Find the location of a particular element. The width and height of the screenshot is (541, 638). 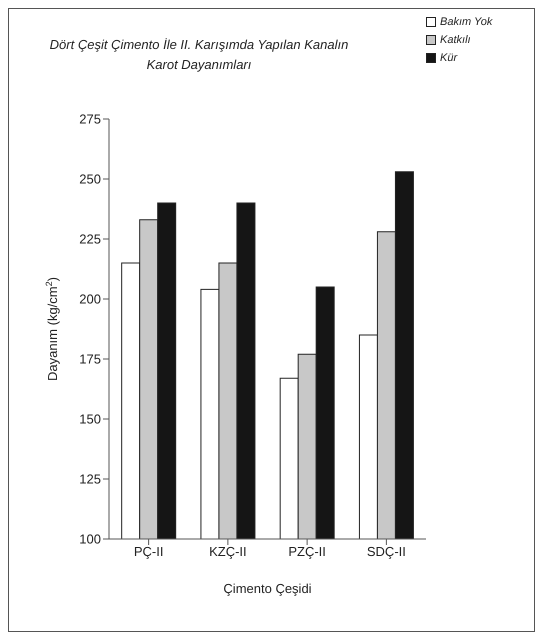

legend-label: Kür is located at coordinates (449, 58).